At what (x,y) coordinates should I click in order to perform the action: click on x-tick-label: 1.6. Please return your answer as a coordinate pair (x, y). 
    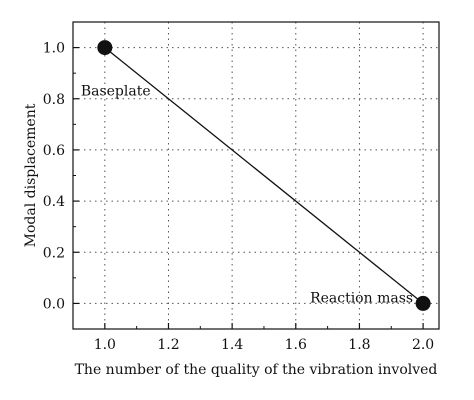
    Looking at the image, I should click on (296, 345).